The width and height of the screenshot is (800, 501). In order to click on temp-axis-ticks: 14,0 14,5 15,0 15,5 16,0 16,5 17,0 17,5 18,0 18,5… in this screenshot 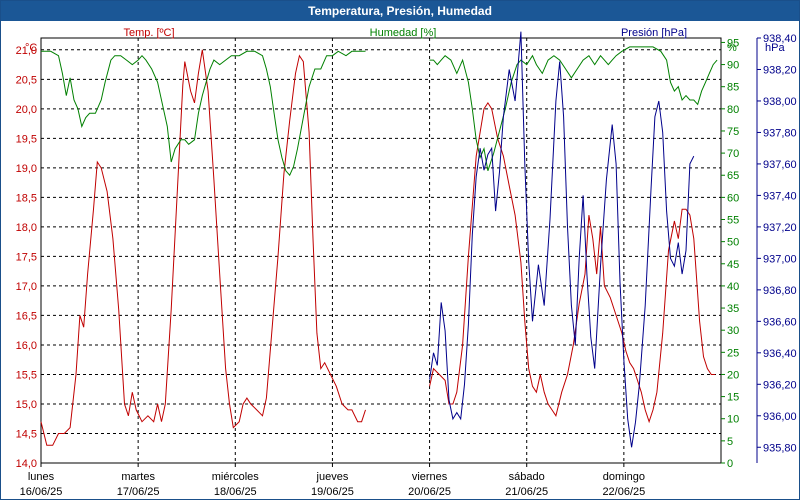, I will do `click(26, 257)`.